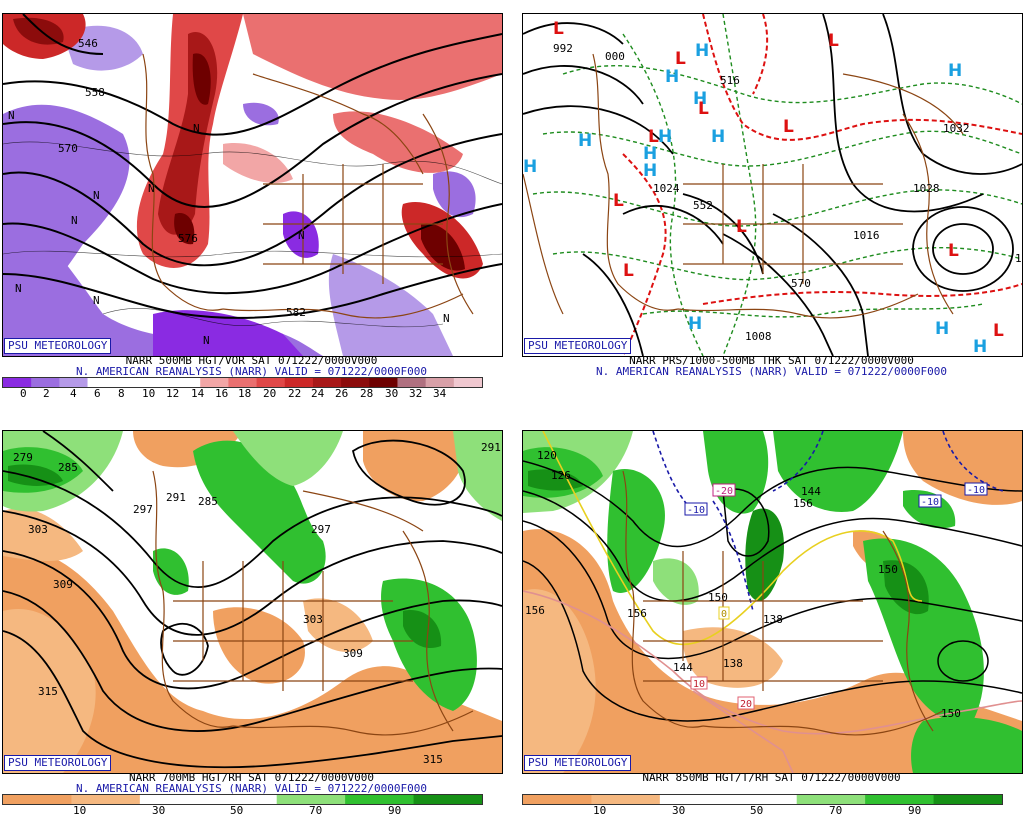 Image resolution: width=1024 pixels, height=819 pixels. What do you see at coordinates (866, 235) in the screenshot?
I see `contour-label: 1016` at bounding box center [866, 235].